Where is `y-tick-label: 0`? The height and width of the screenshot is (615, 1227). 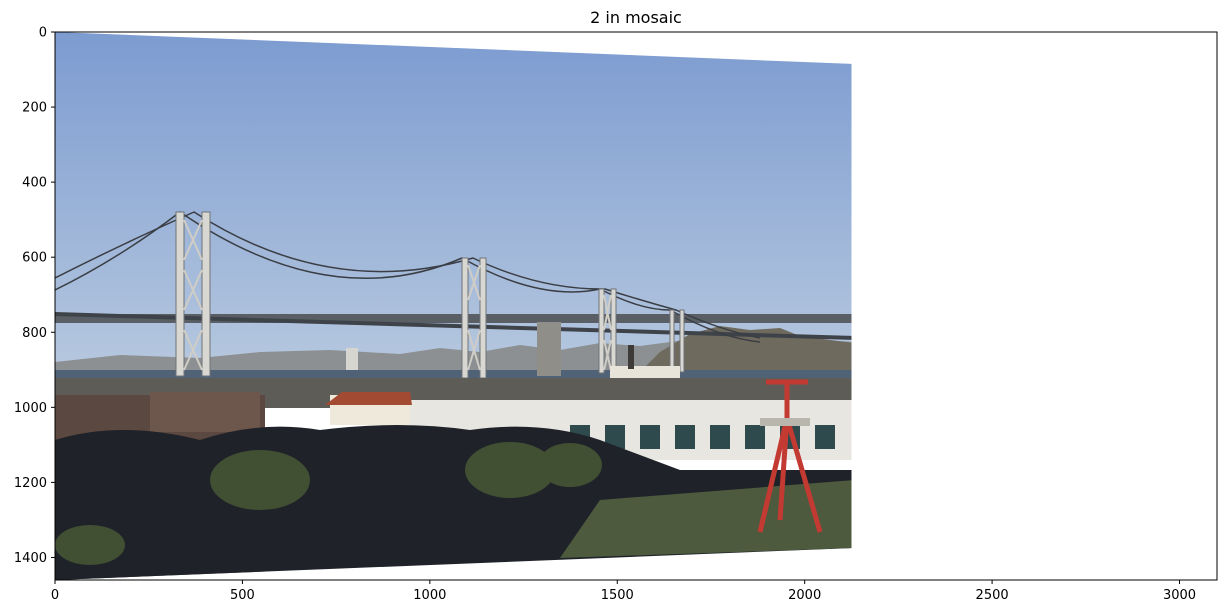
y-tick-label: 0 is located at coordinates (43, 33).